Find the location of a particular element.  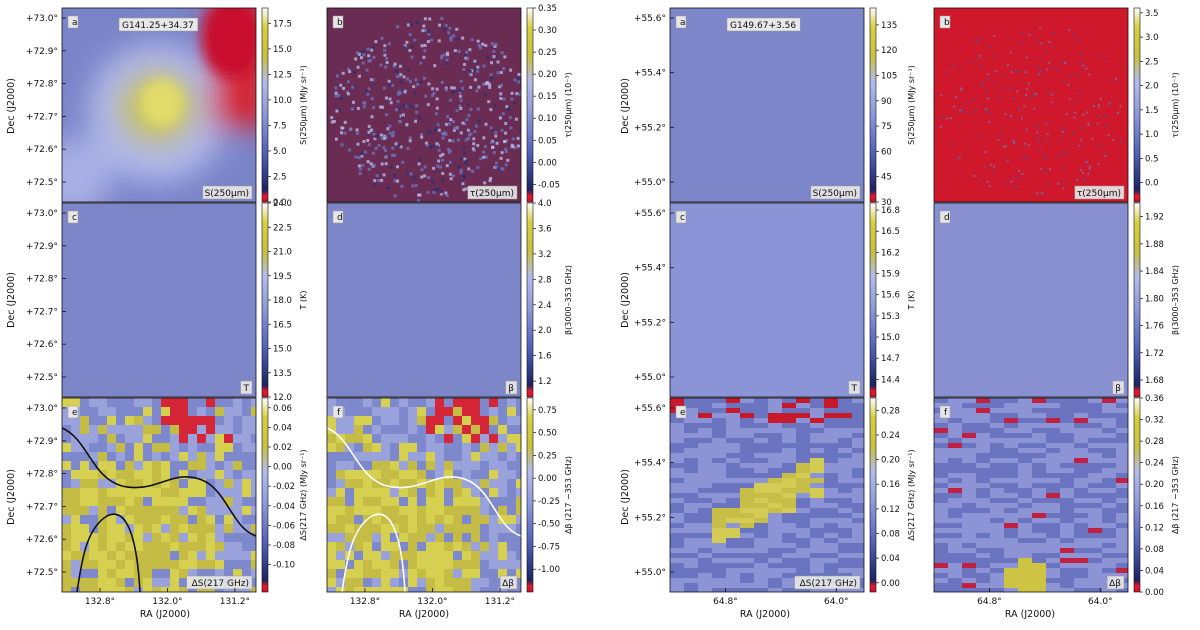

colorbar-tick-label: 0.16 is located at coordinates (890, 485).